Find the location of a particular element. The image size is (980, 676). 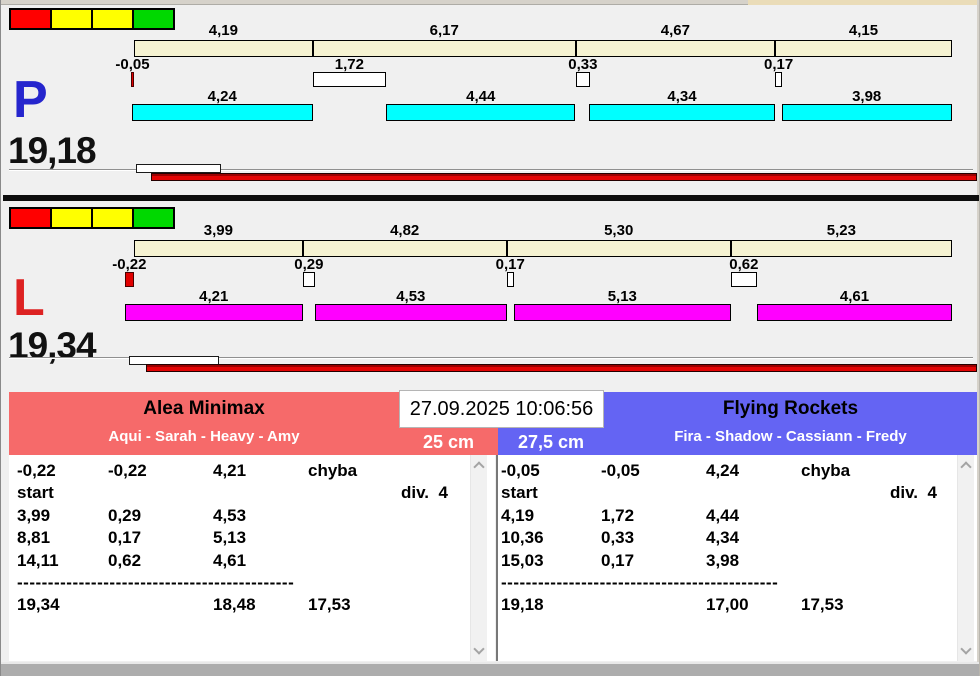

log-value: 14,11 is located at coordinates (38, 560).